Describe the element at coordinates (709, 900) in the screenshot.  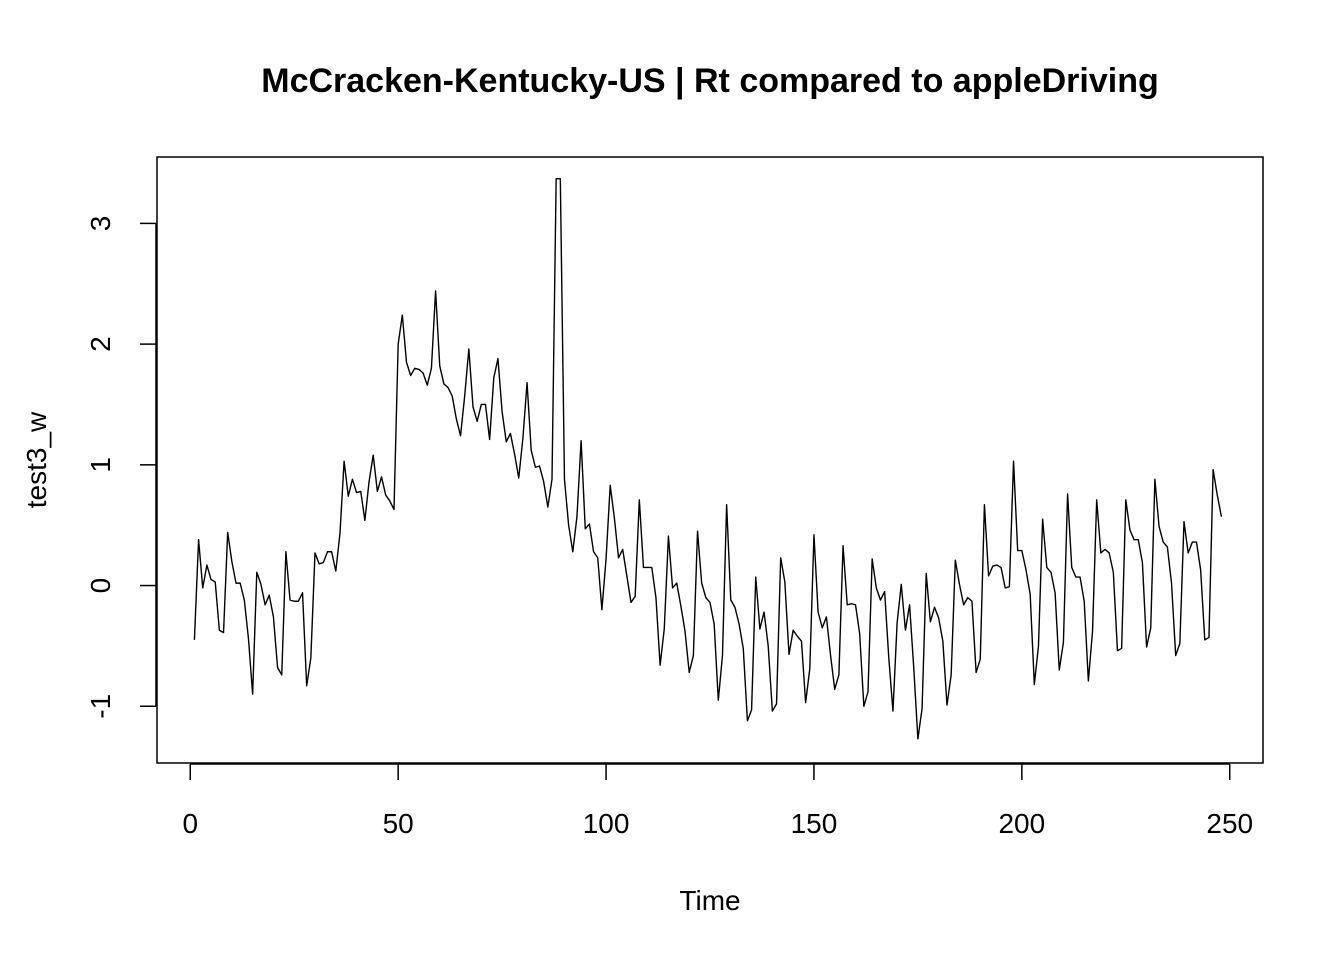
I see `x-axis-label: Time` at that location.